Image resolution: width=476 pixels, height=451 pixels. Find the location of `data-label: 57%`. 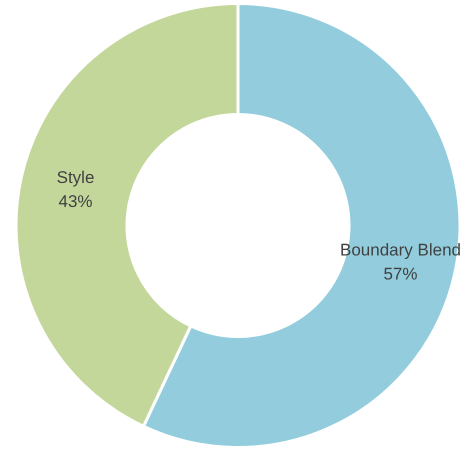

data-label: 57% is located at coordinates (400, 274).